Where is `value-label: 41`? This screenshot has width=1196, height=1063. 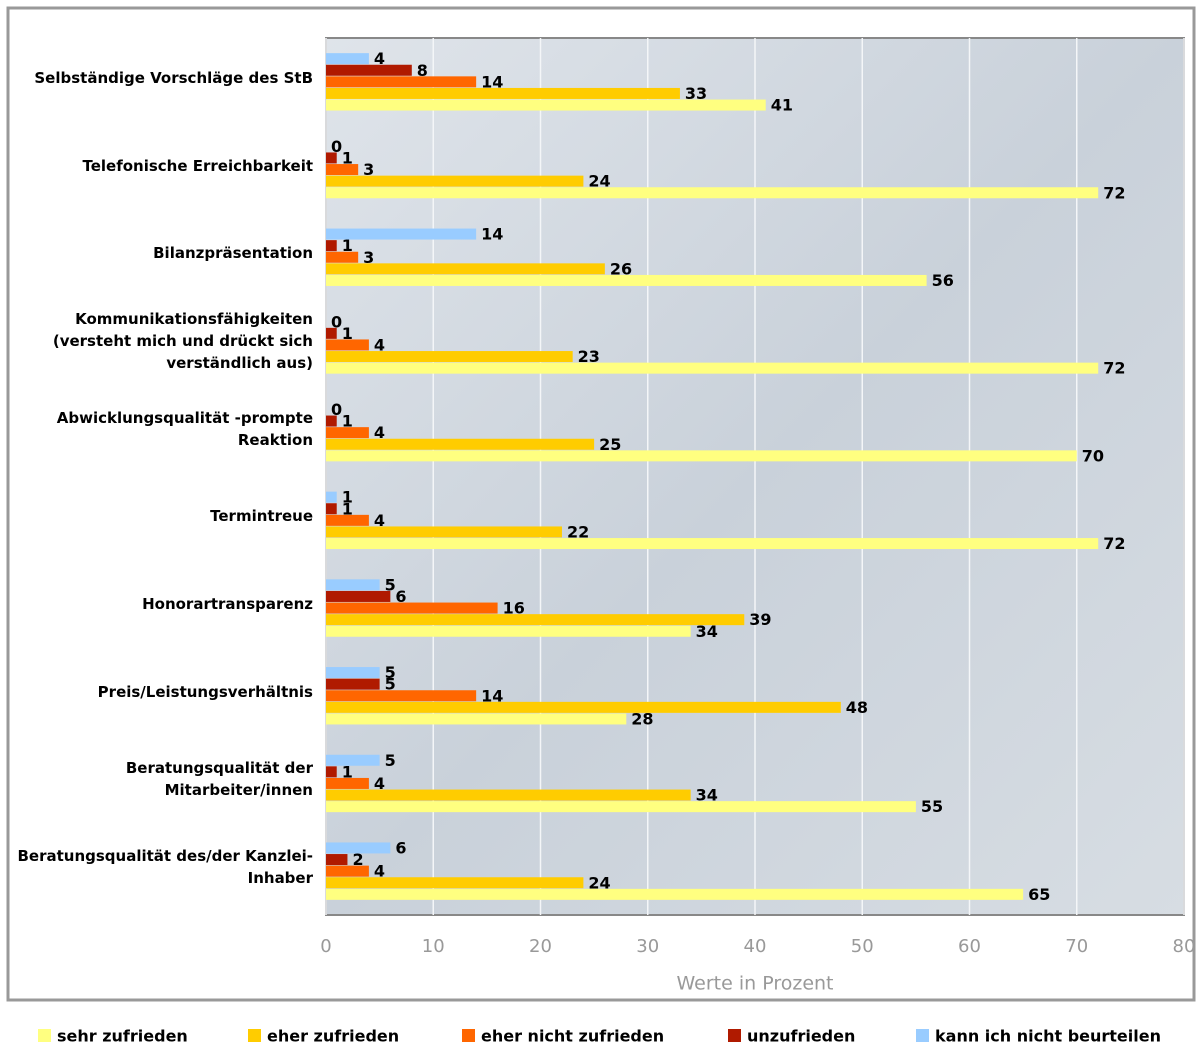
value-label: 41 is located at coordinates (782, 105).